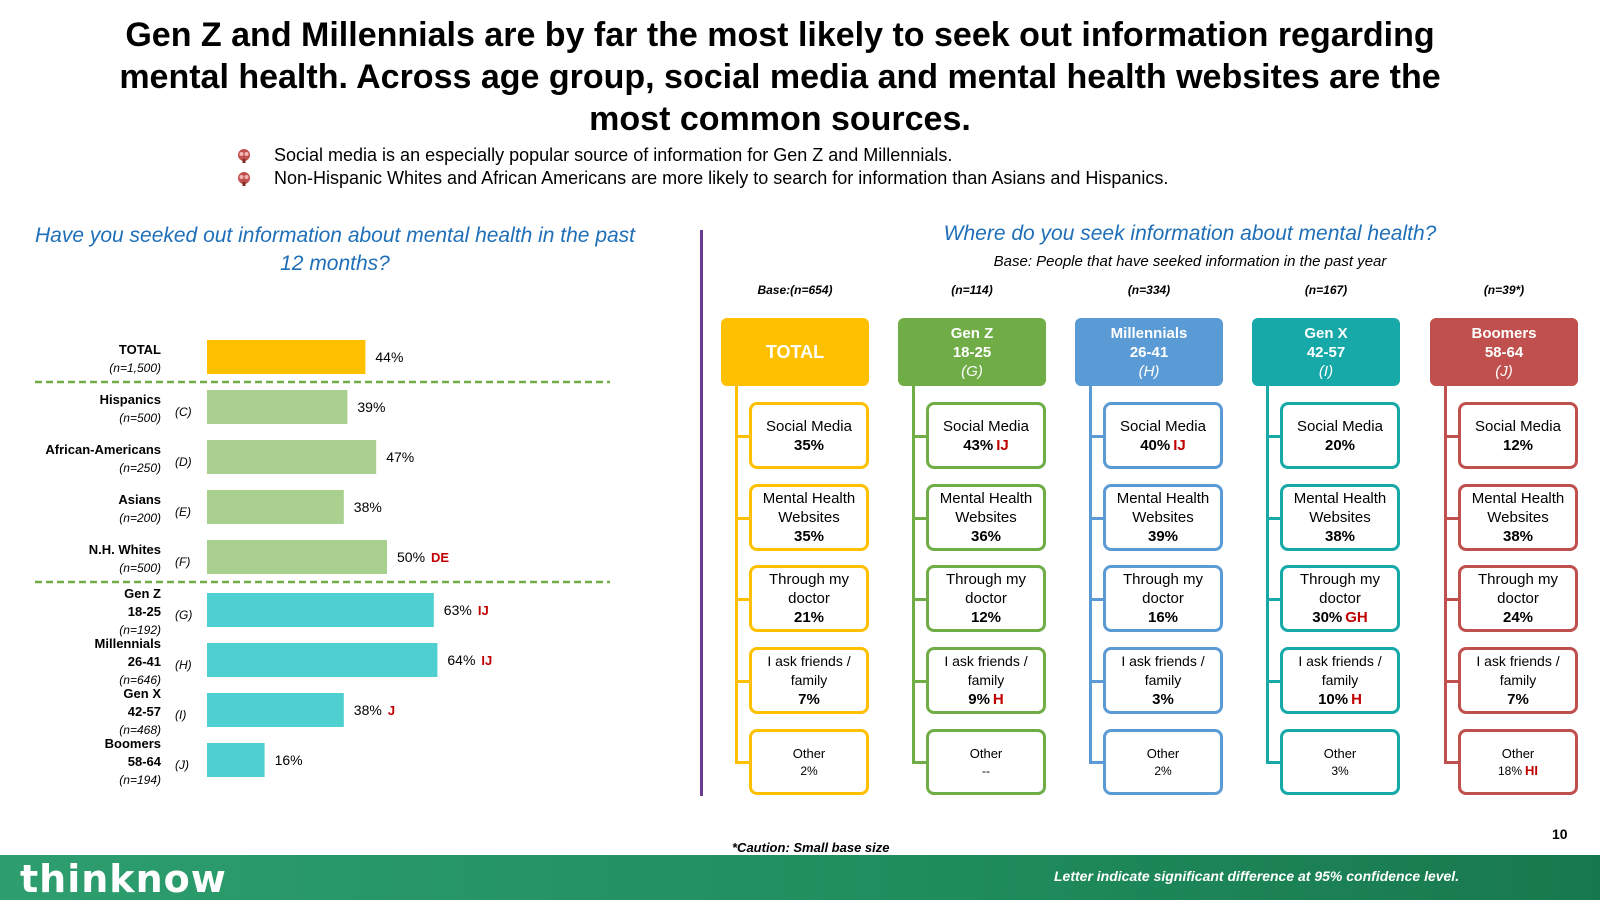 Image resolution: width=1600 pixels, height=901 pixels. What do you see at coordinates (371, 407) in the screenshot?
I see `bar-value-label: 39%` at bounding box center [371, 407].